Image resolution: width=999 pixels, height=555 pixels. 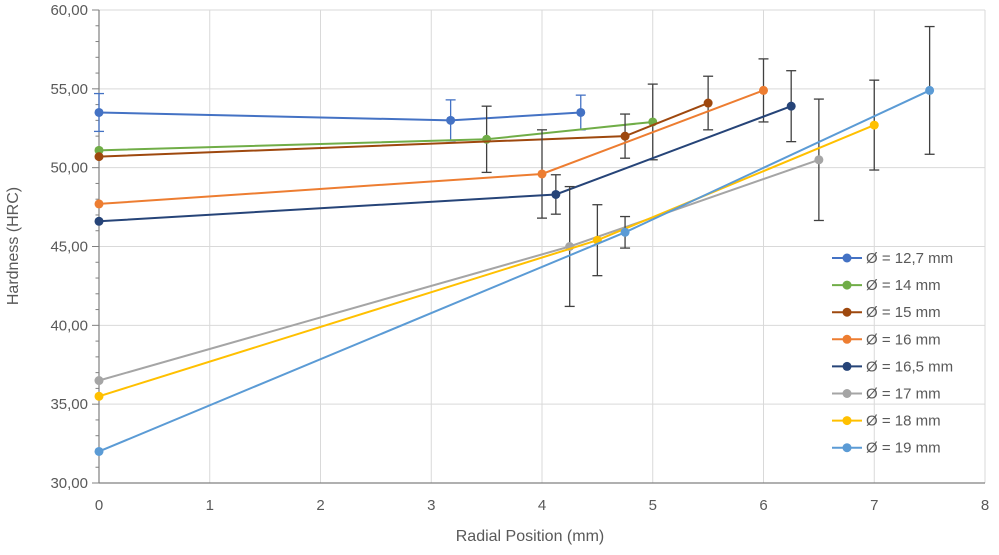 I want to click on x-tick-label: 1, so click(x=210, y=505).